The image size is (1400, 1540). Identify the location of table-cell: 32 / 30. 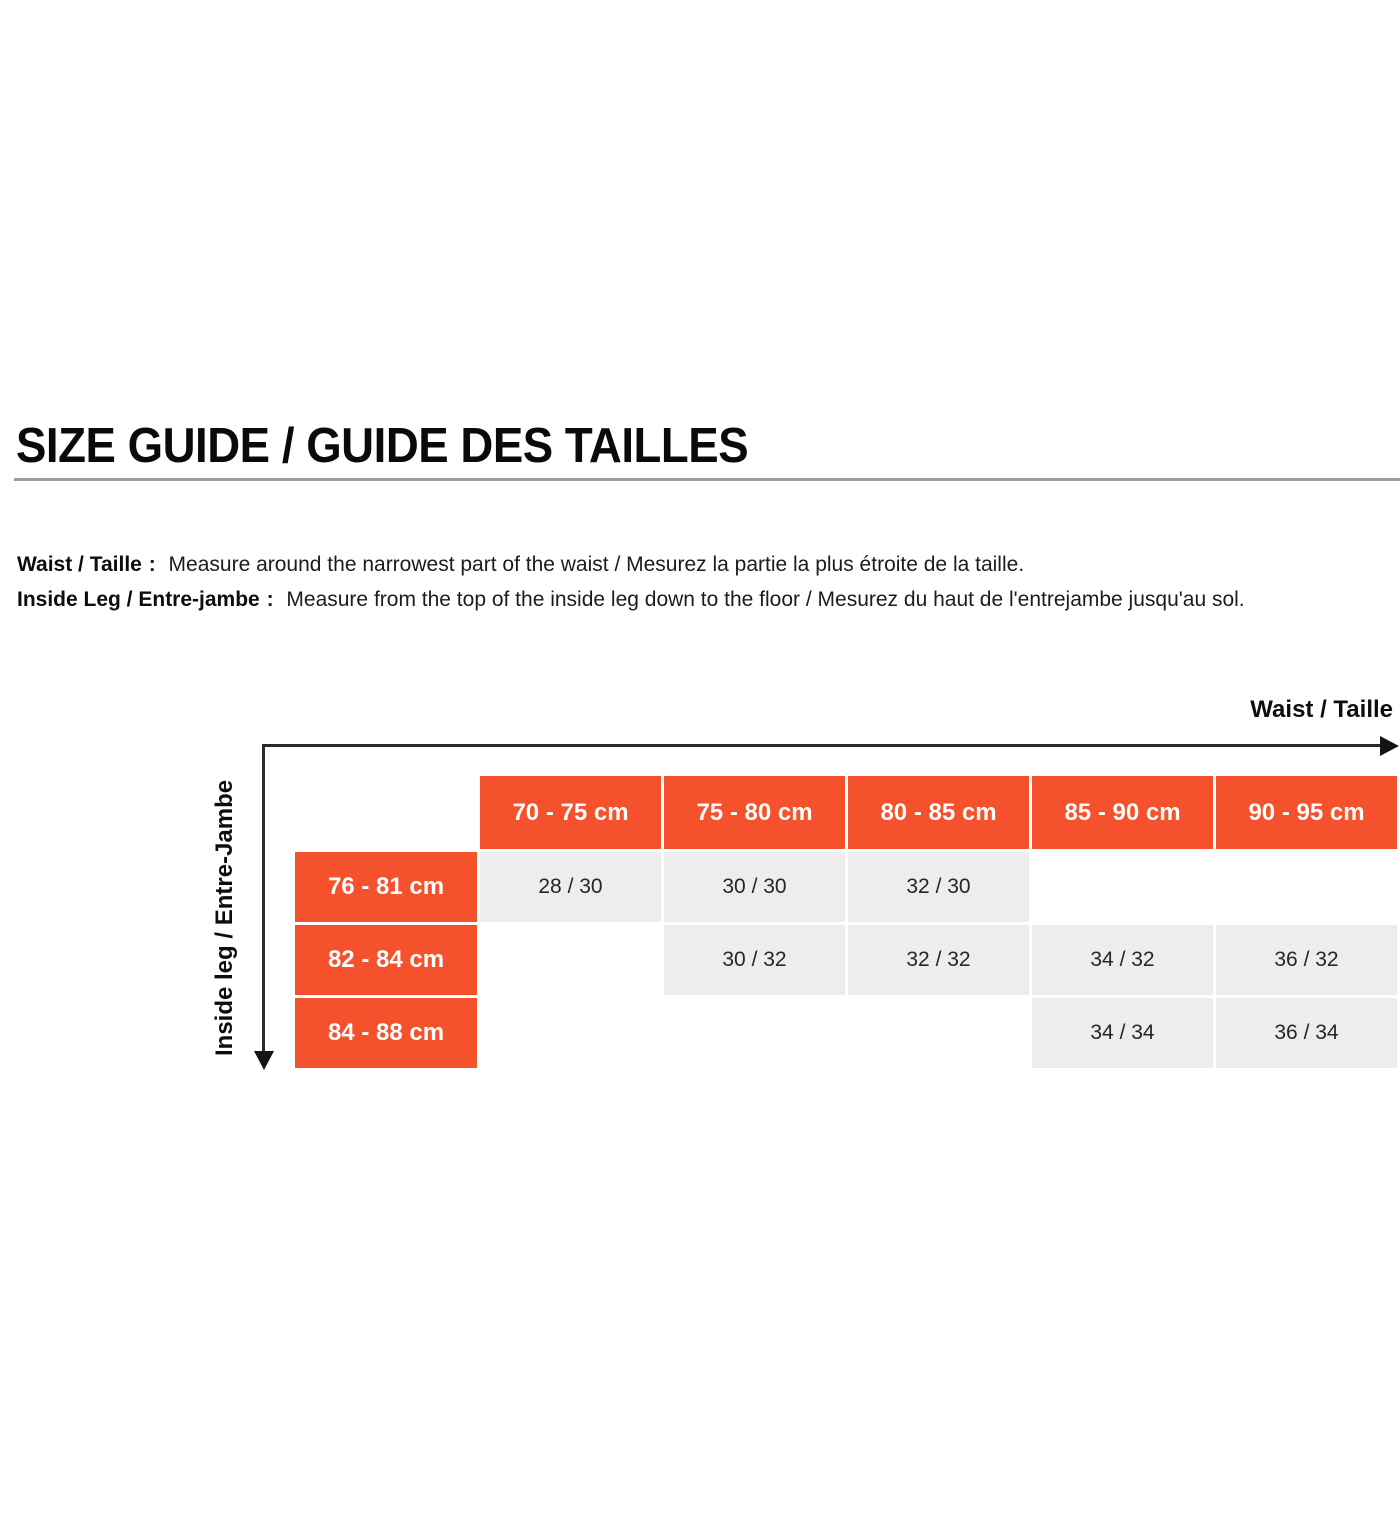
(938, 887).